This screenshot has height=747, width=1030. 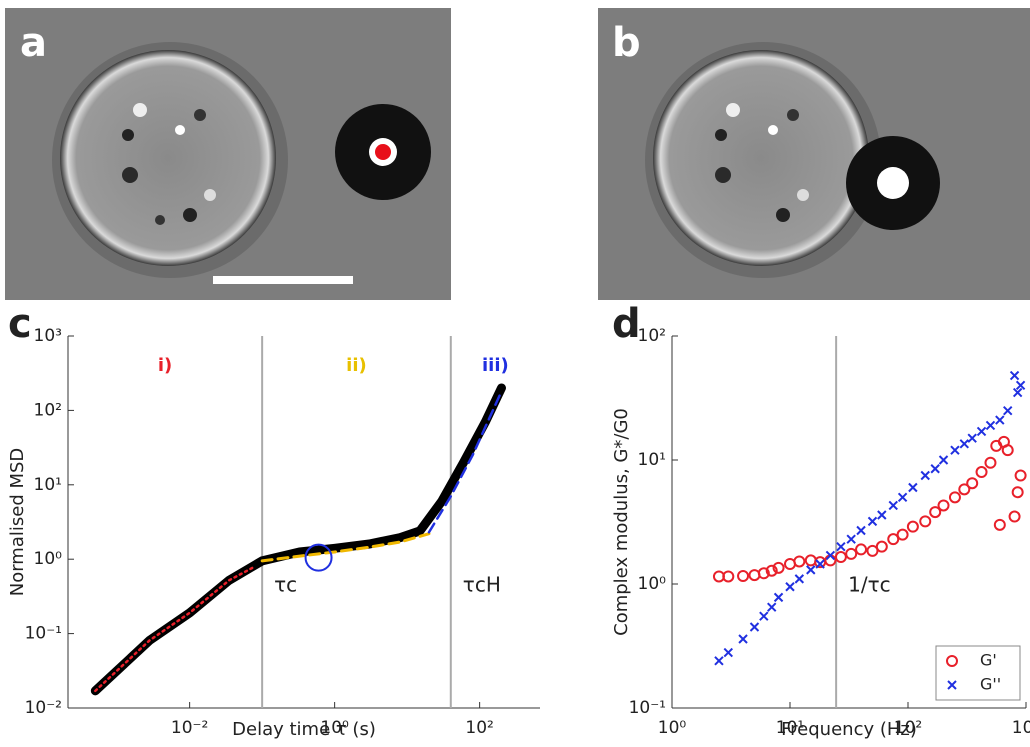 What do you see at coordinates (356, 365) in the screenshot?
I see `region-label: ii)` at bounding box center [356, 365].